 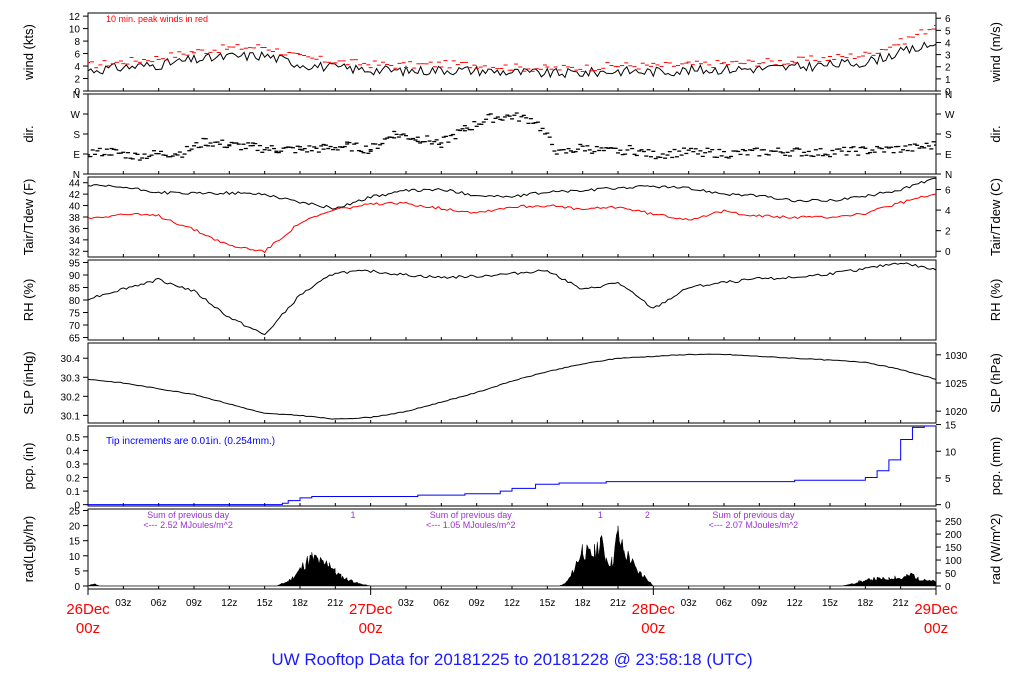 What do you see at coordinates (75, 17) in the screenshot?
I see `wind-ytick-label: 12` at bounding box center [75, 17].